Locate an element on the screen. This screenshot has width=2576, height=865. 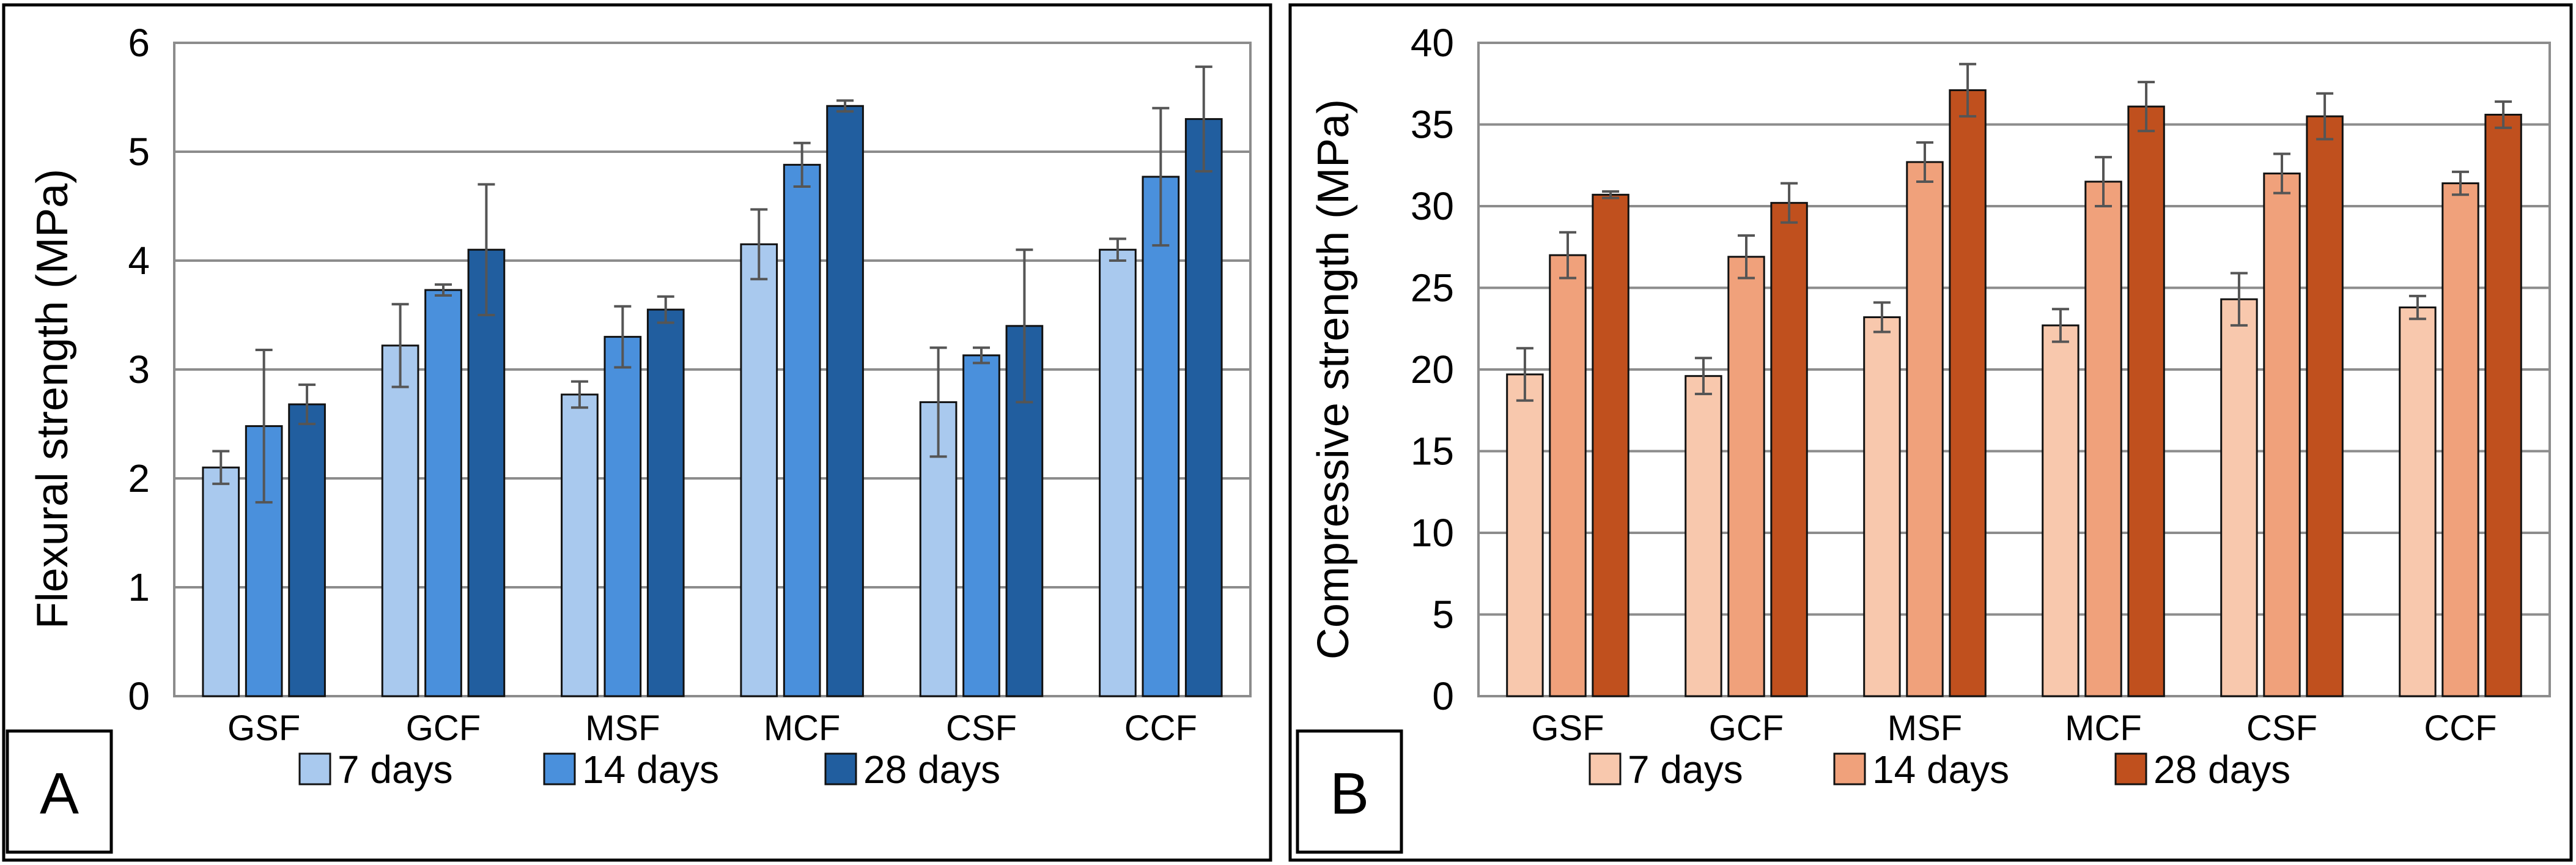
panel-b-x-tick-label: GSF is located at coordinates (1567, 728).